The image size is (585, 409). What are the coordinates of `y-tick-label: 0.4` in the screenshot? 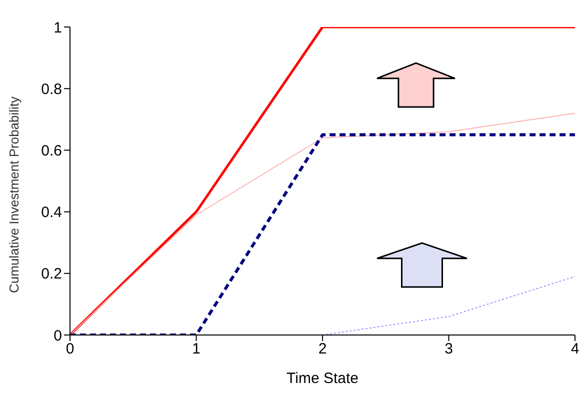 It's located at (51, 213).